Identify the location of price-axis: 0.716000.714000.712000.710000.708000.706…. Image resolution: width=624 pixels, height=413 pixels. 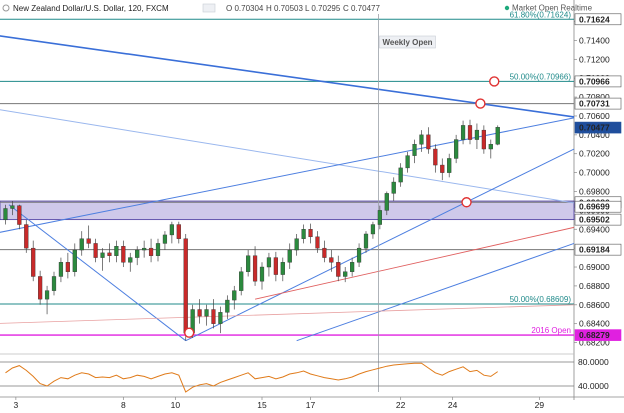
(598, 180).